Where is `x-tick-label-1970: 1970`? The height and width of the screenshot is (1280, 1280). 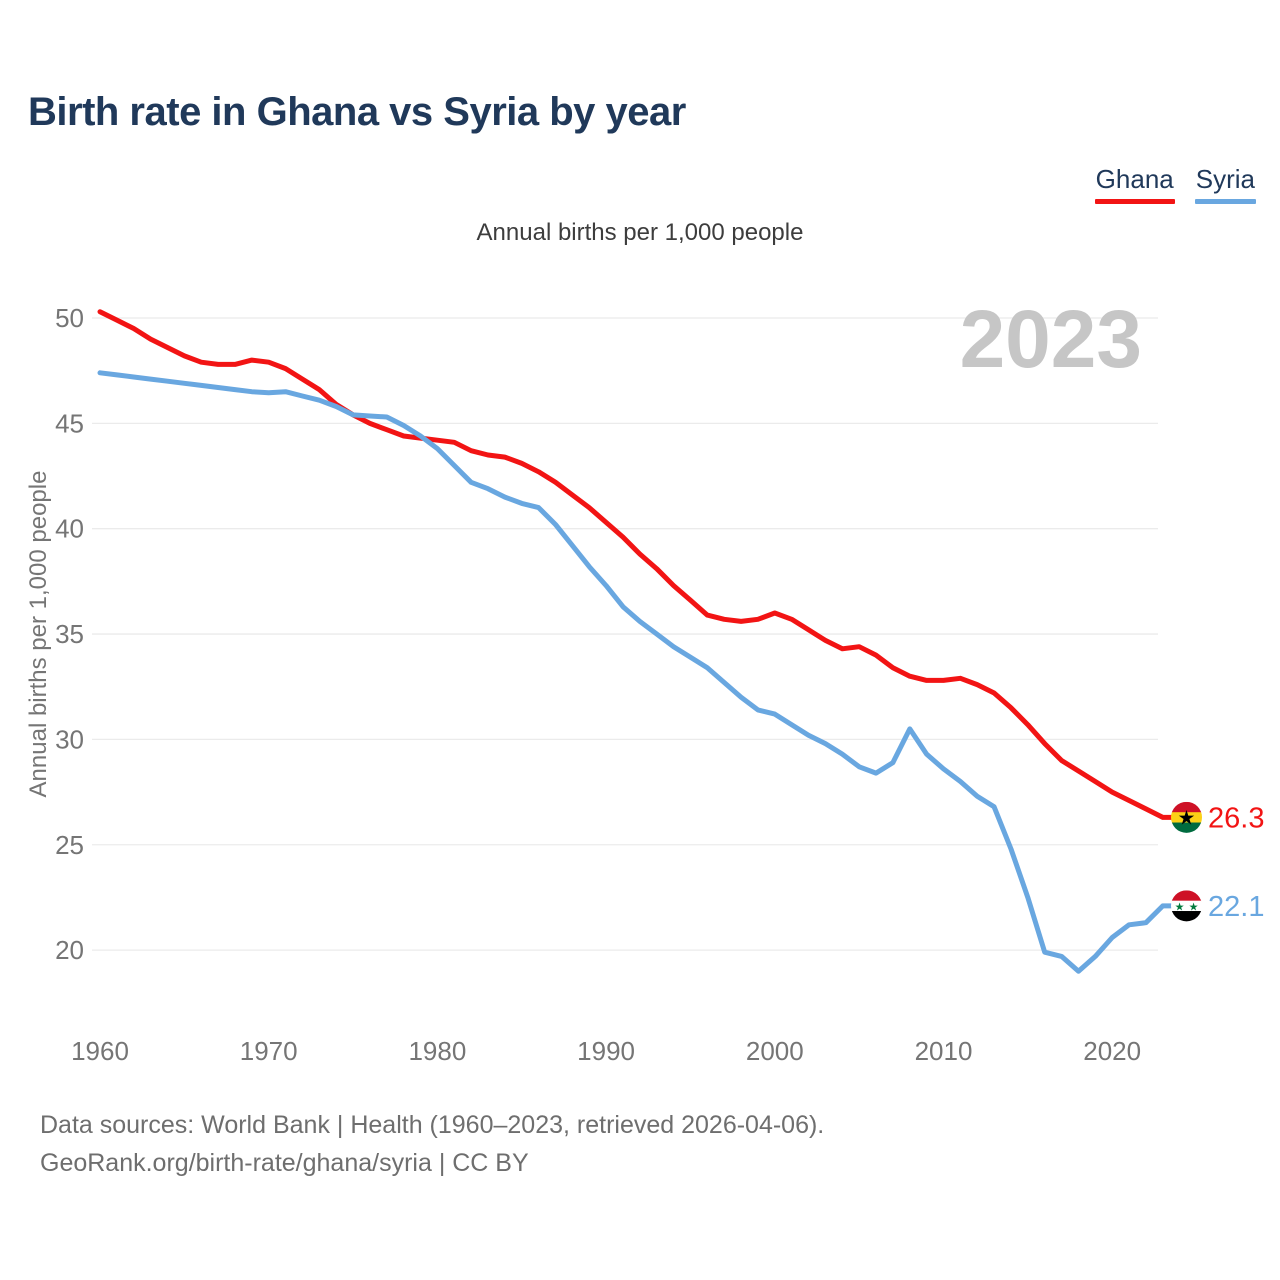 x-tick-label-1970: 1970 is located at coordinates (269, 1051).